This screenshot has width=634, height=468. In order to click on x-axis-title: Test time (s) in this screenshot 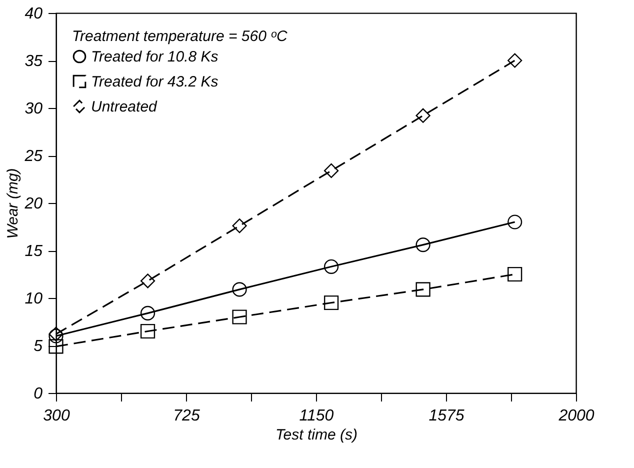, I will do `click(317, 435)`.